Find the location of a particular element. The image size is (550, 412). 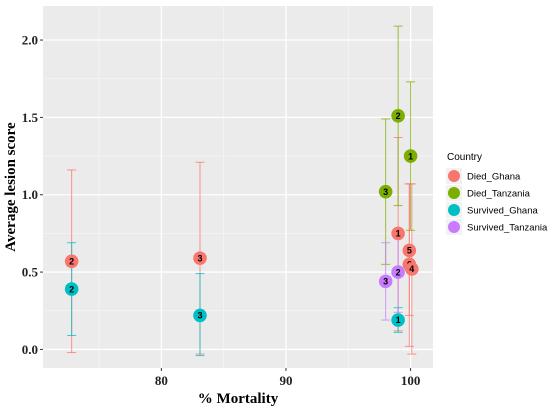

x-tick-label: 90 is located at coordinates (285, 380).